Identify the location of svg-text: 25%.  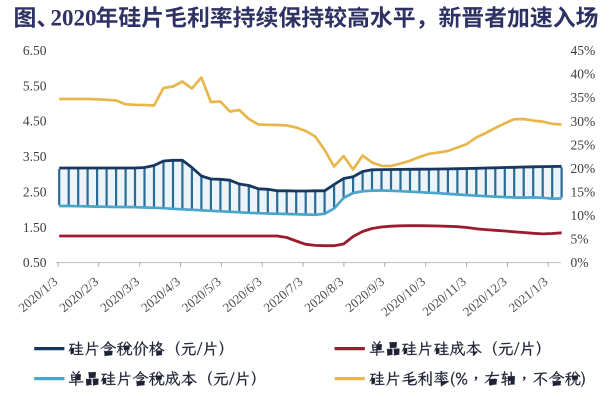
(583, 144).